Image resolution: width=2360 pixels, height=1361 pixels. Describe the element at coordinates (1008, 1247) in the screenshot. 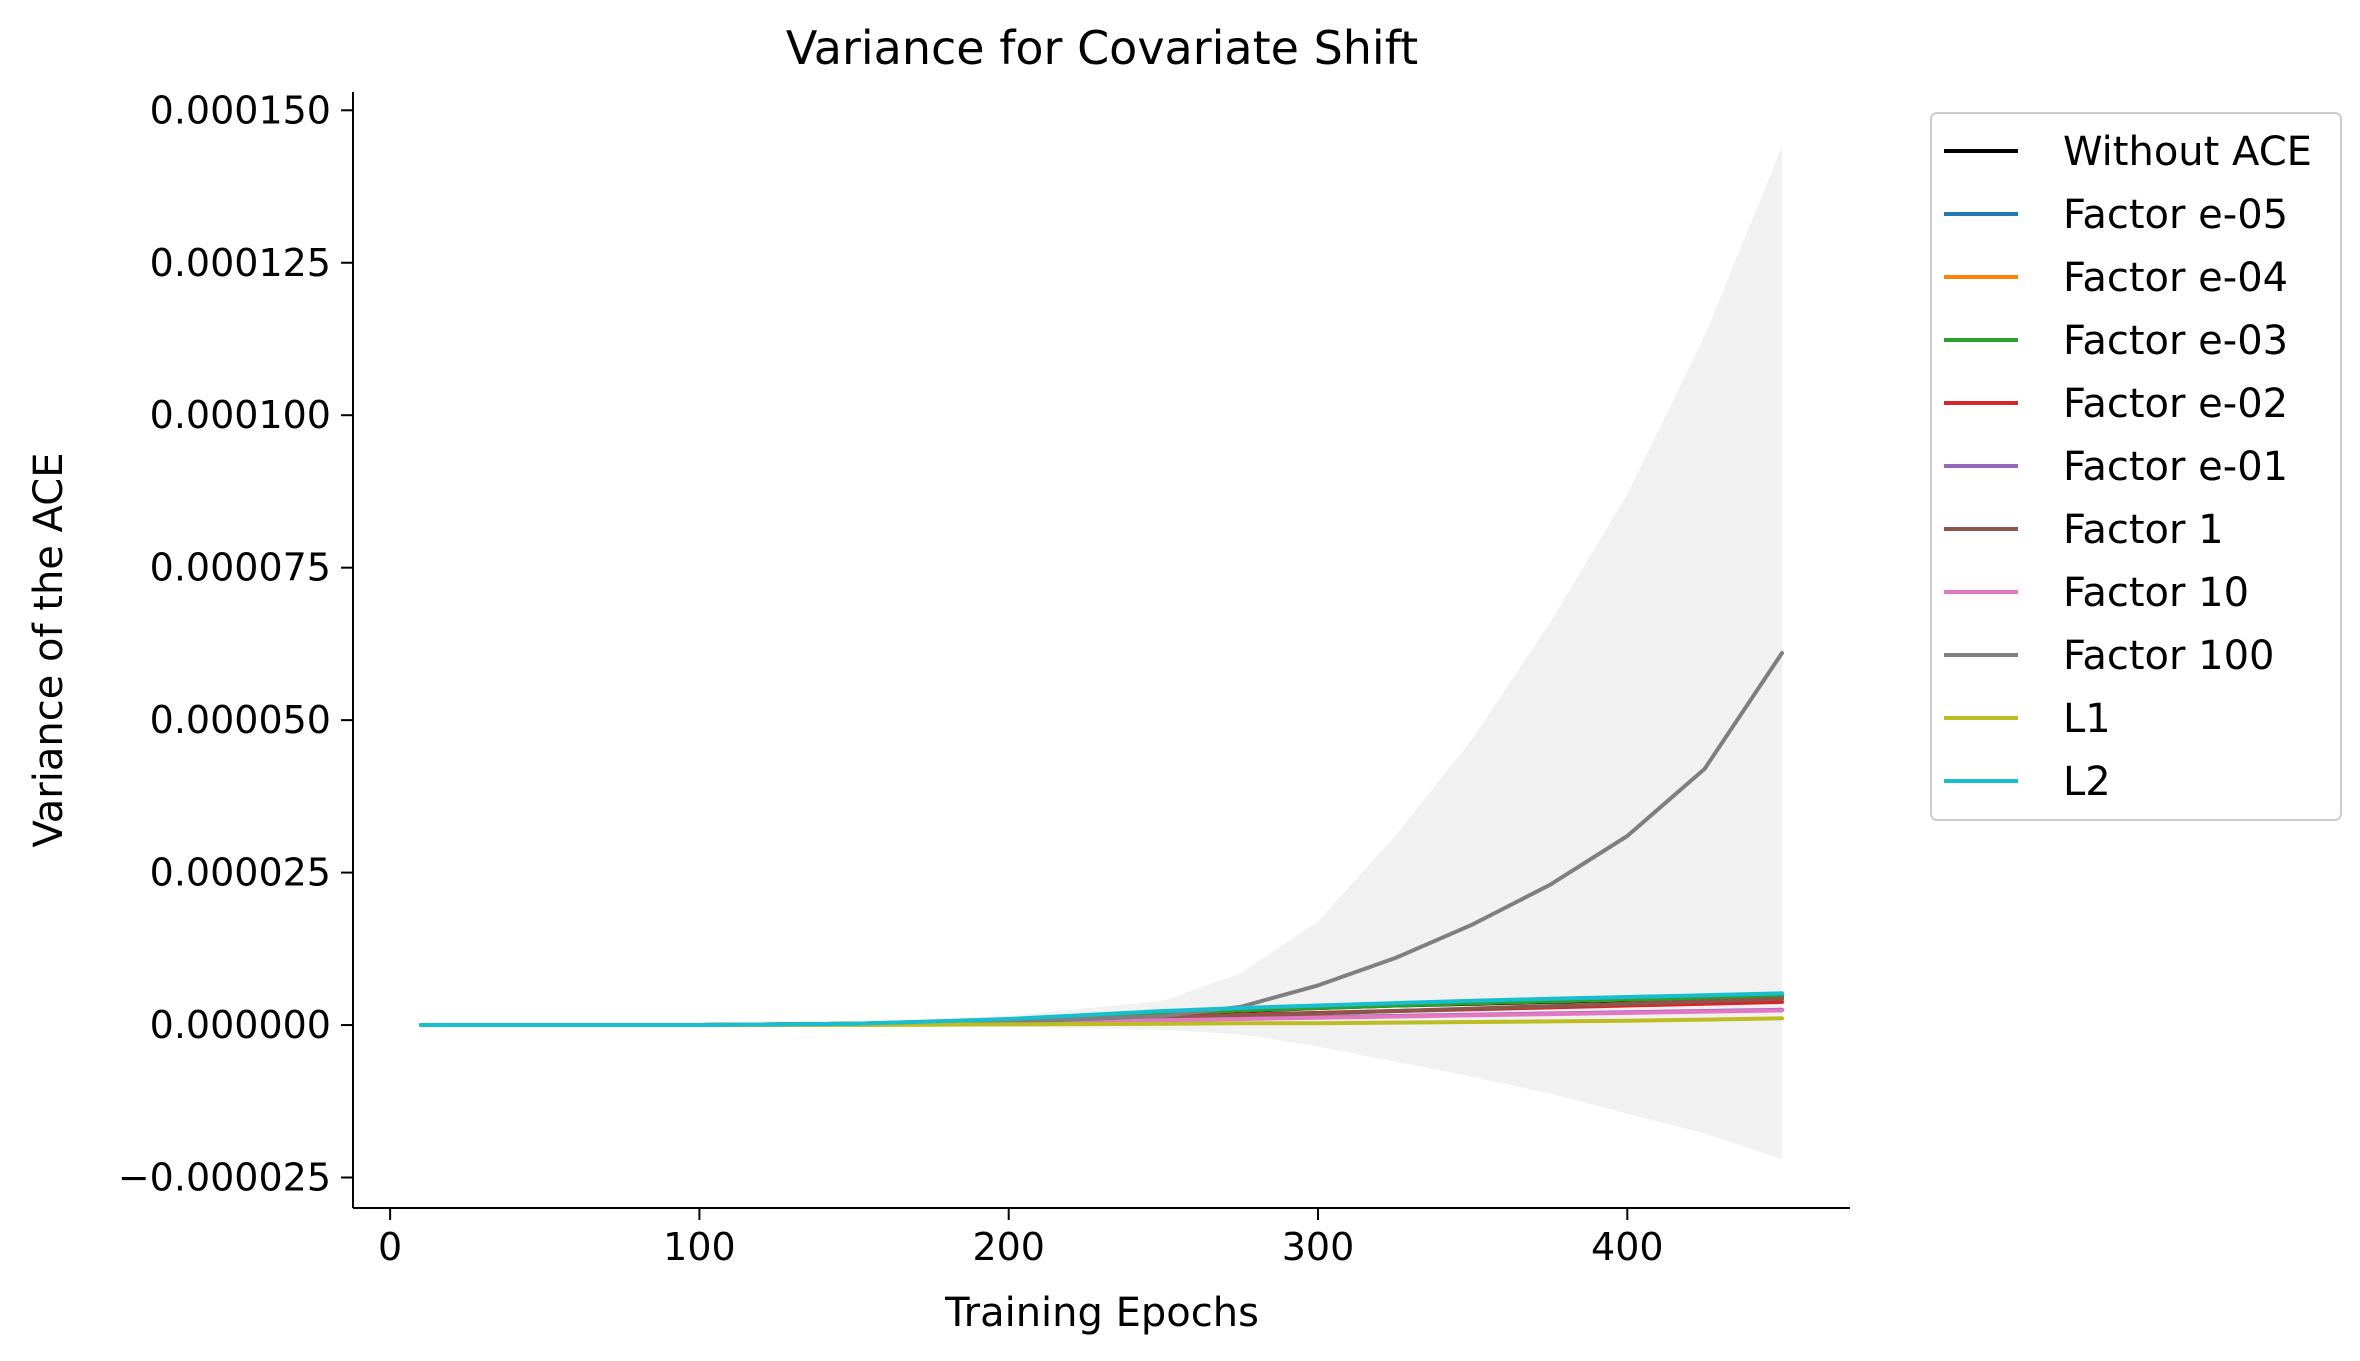

I see `x-tick-label: 200` at that location.